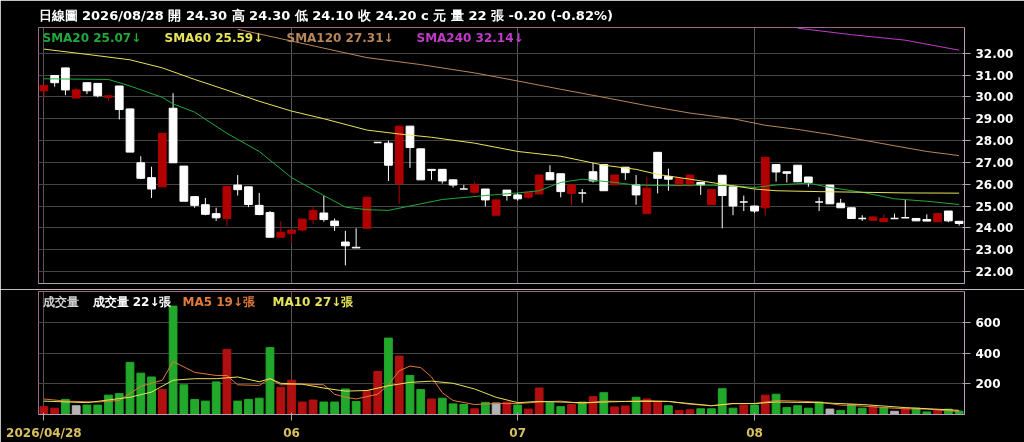 Image resolution: width=1024 pixels, height=442 pixels. I want to click on series-label: SMA120 27.31↓, so click(340, 37).